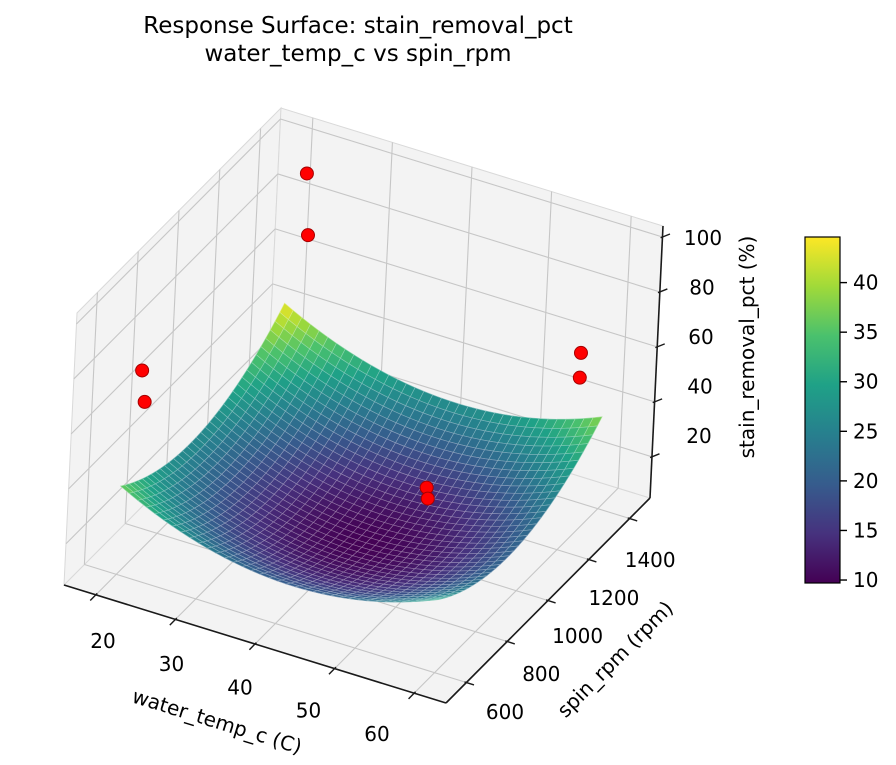 This screenshot has height=765, width=896. What do you see at coordinates (171, 664) in the screenshot?
I see `x-tick-label: 30` at bounding box center [171, 664].